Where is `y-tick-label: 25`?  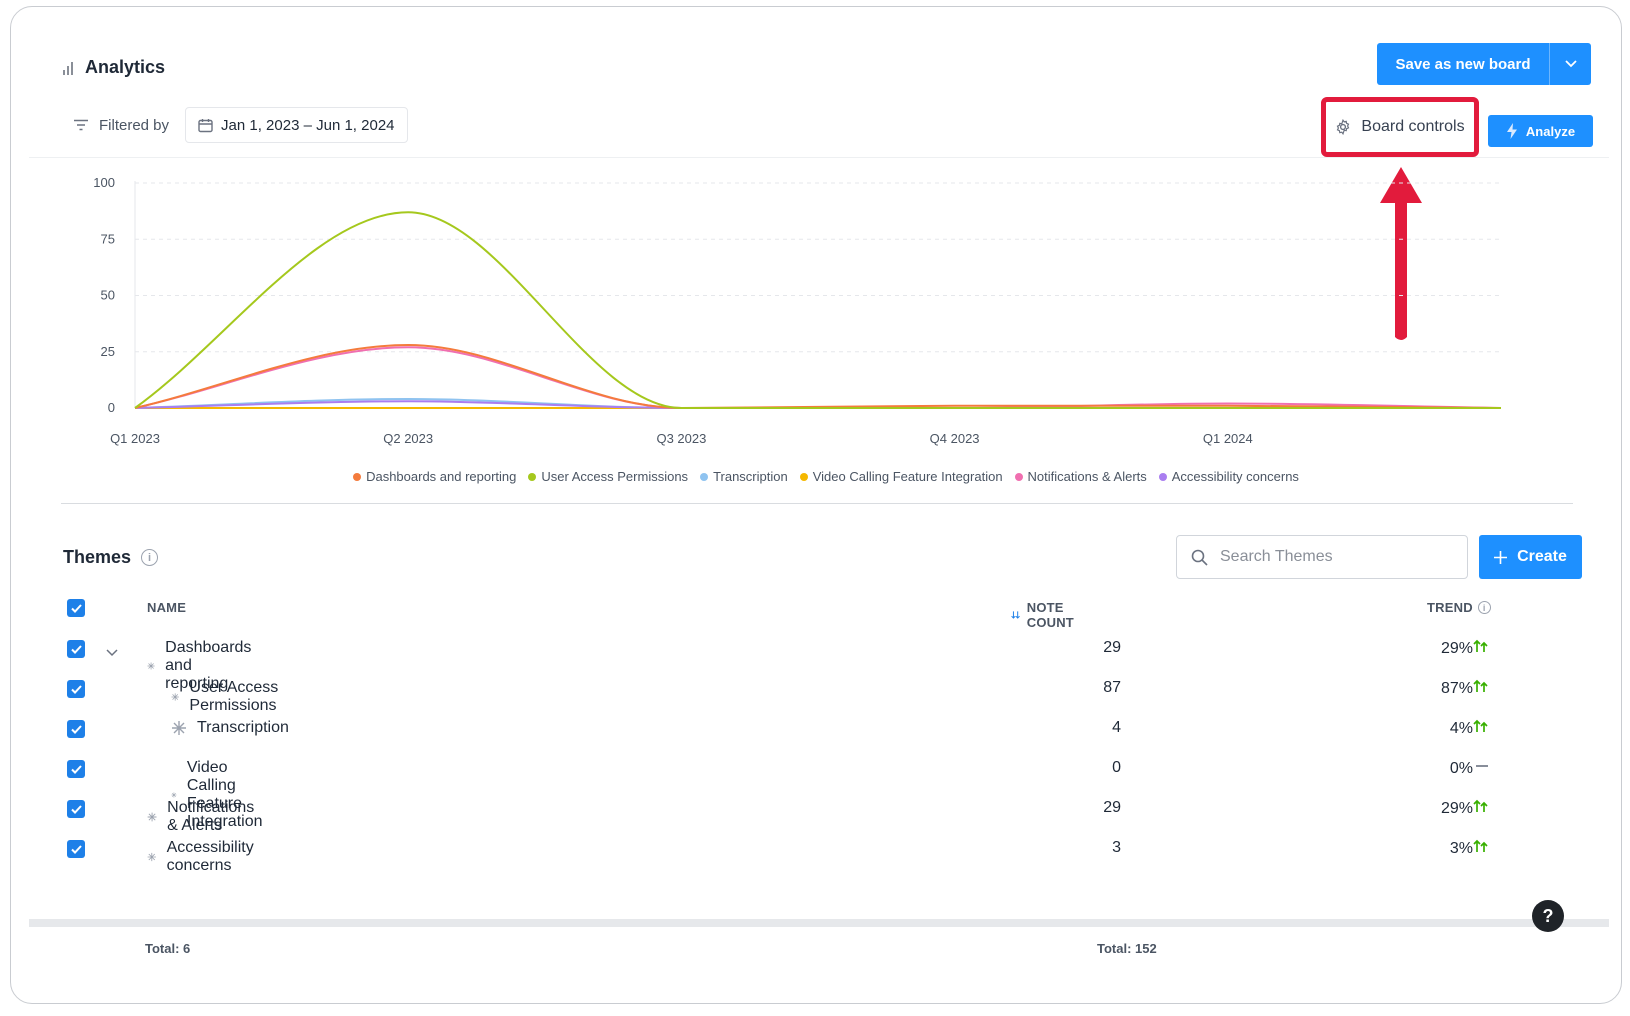 y-tick-label: 25 is located at coordinates (108, 351).